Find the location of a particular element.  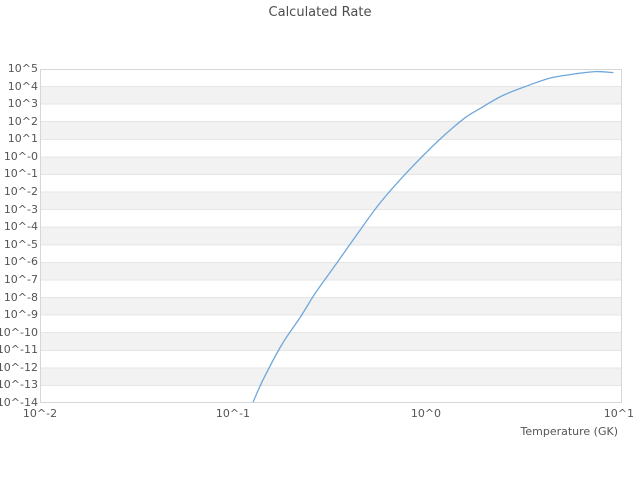

chart-title: Calculated Rate is located at coordinates (320, 12).